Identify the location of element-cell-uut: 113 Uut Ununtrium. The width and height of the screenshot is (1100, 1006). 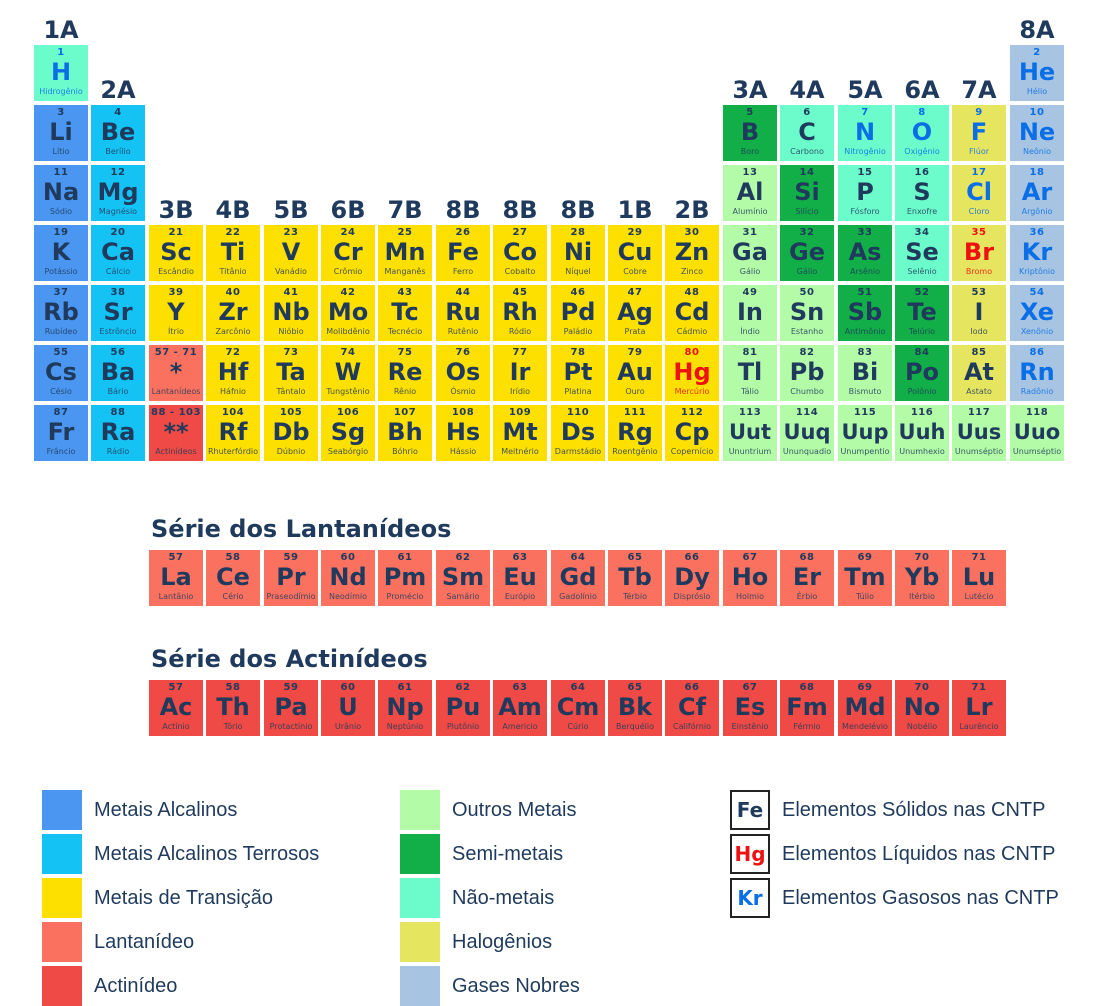
(750, 433).